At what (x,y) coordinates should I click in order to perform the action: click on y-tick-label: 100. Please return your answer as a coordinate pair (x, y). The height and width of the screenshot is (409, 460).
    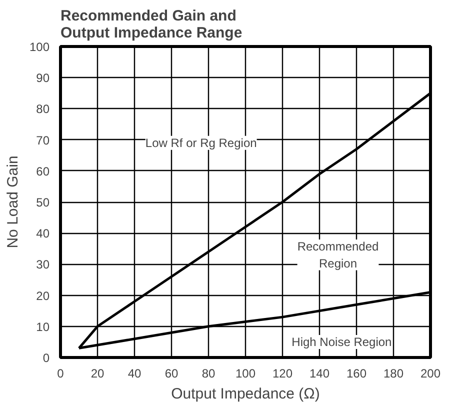
    Looking at the image, I should click on (39, 47).